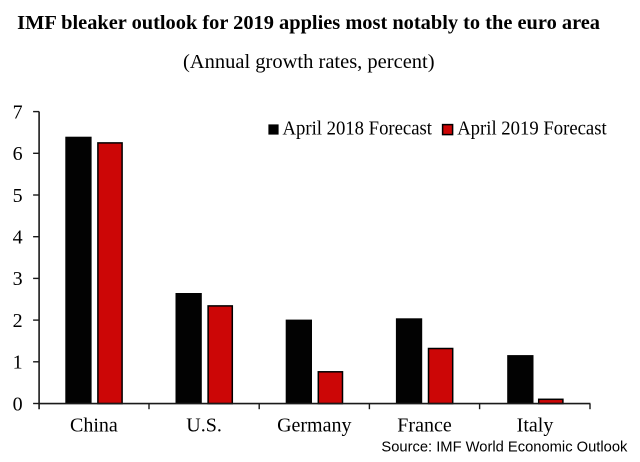 Image resolution: width=640 pixels, height=462 pixels. What do you see at coordinates (94, 425) in the screenshot?
I see `svg-text: China` at bounding box center [94, 425].